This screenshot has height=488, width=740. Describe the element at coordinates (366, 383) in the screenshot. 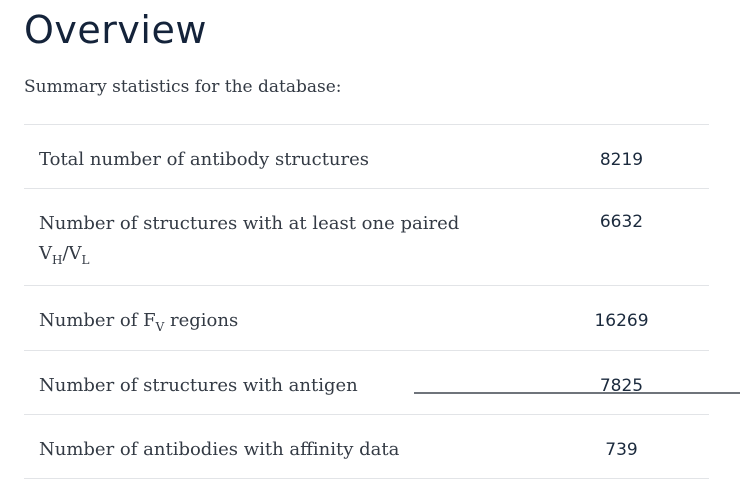

I see `stats-row-antigen-structures: Number of structures with antigen 7825` at that location.